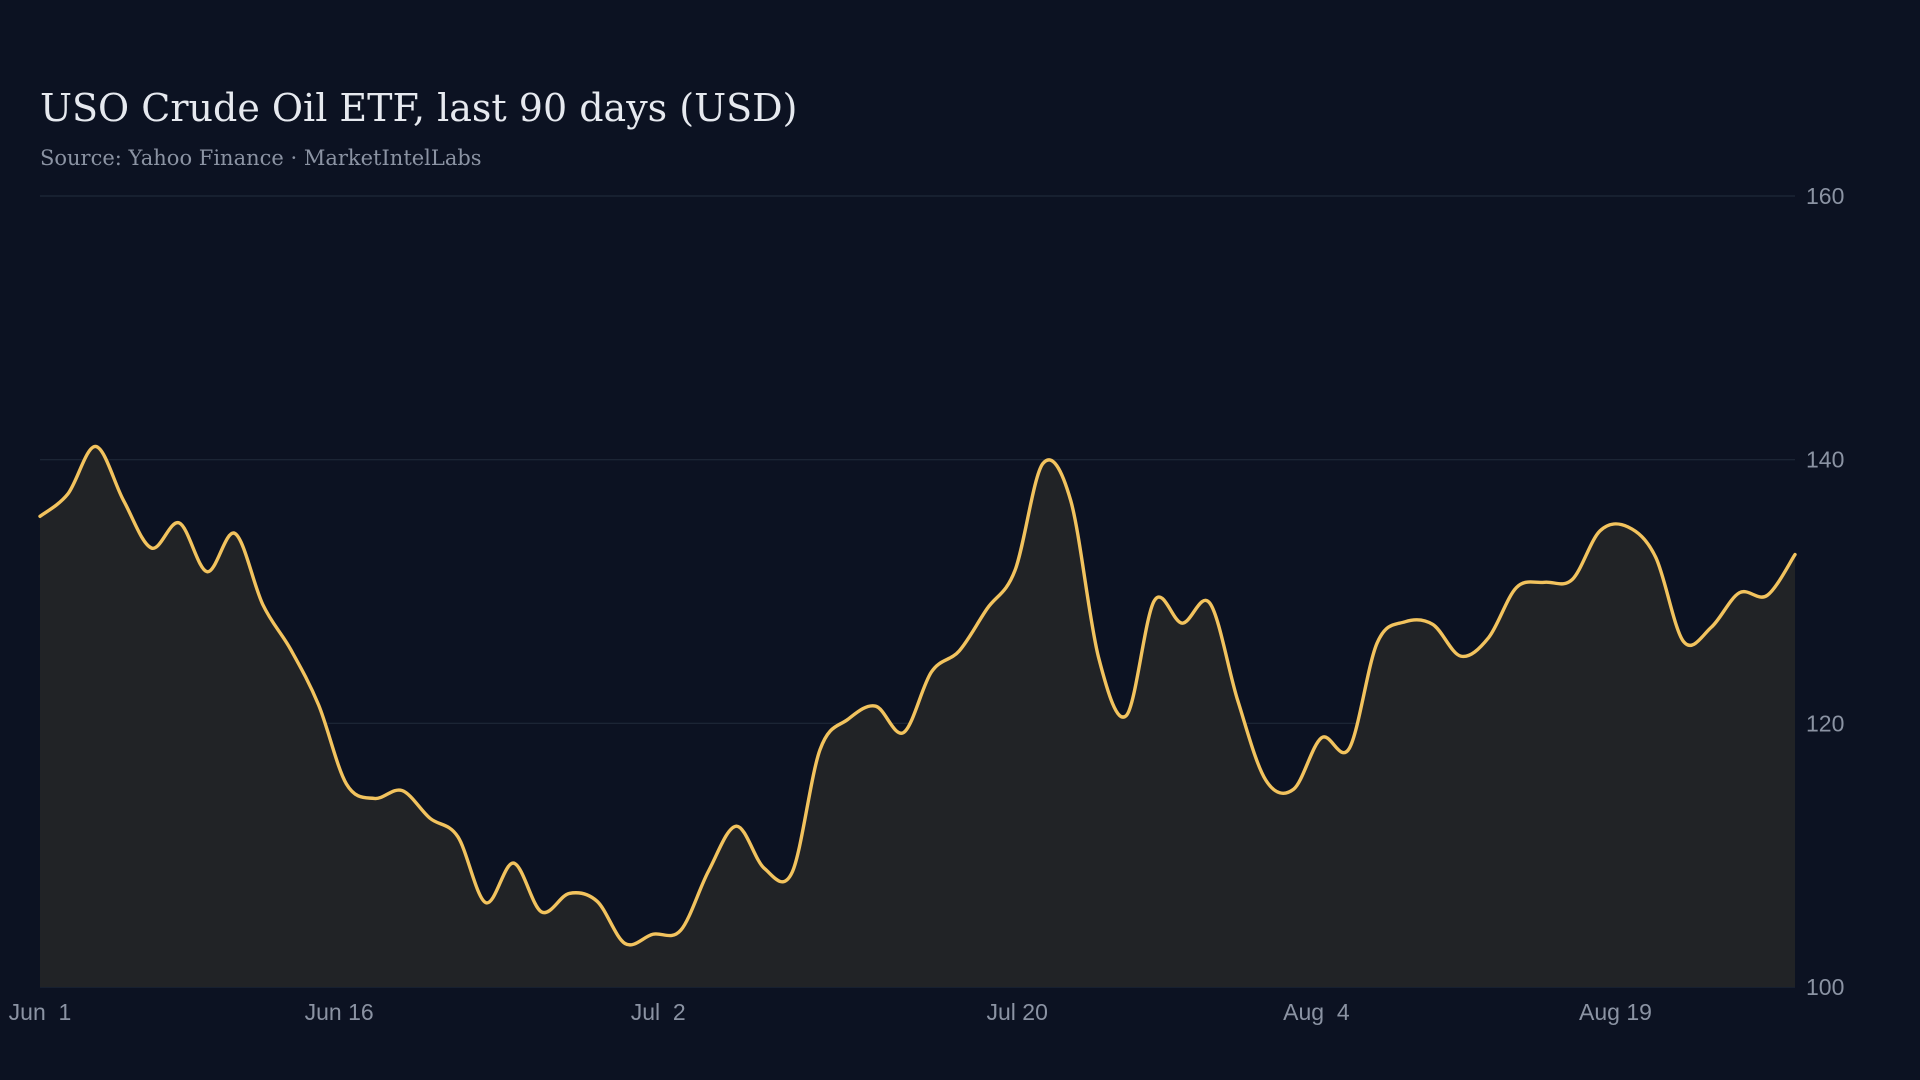 Image resolution: width=1920 pixels, height=1080 pixels. Describe the element at coordinates (1825, 196) in the screenshot. I see `y-tick-label: 160` at that location.